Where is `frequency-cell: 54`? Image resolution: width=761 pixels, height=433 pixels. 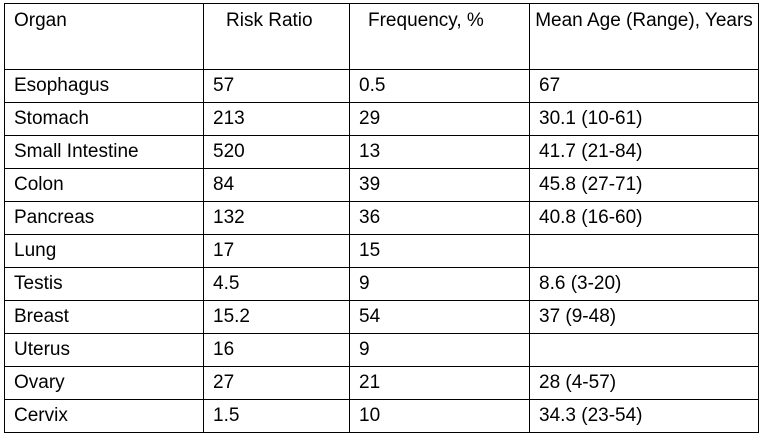 frequency-cell: 54 is located at coordinates (439, 317).